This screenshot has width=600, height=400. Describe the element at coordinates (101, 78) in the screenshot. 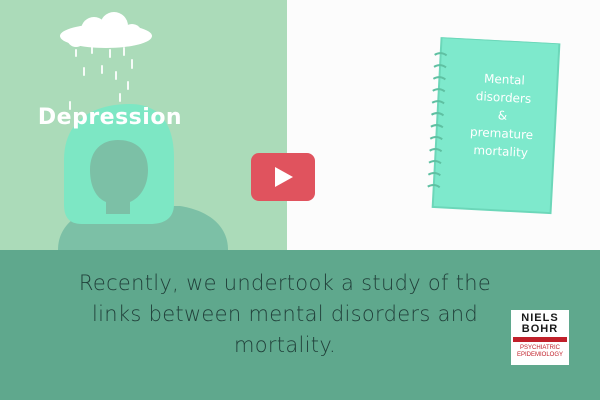

I see `rain-icon` at that location.